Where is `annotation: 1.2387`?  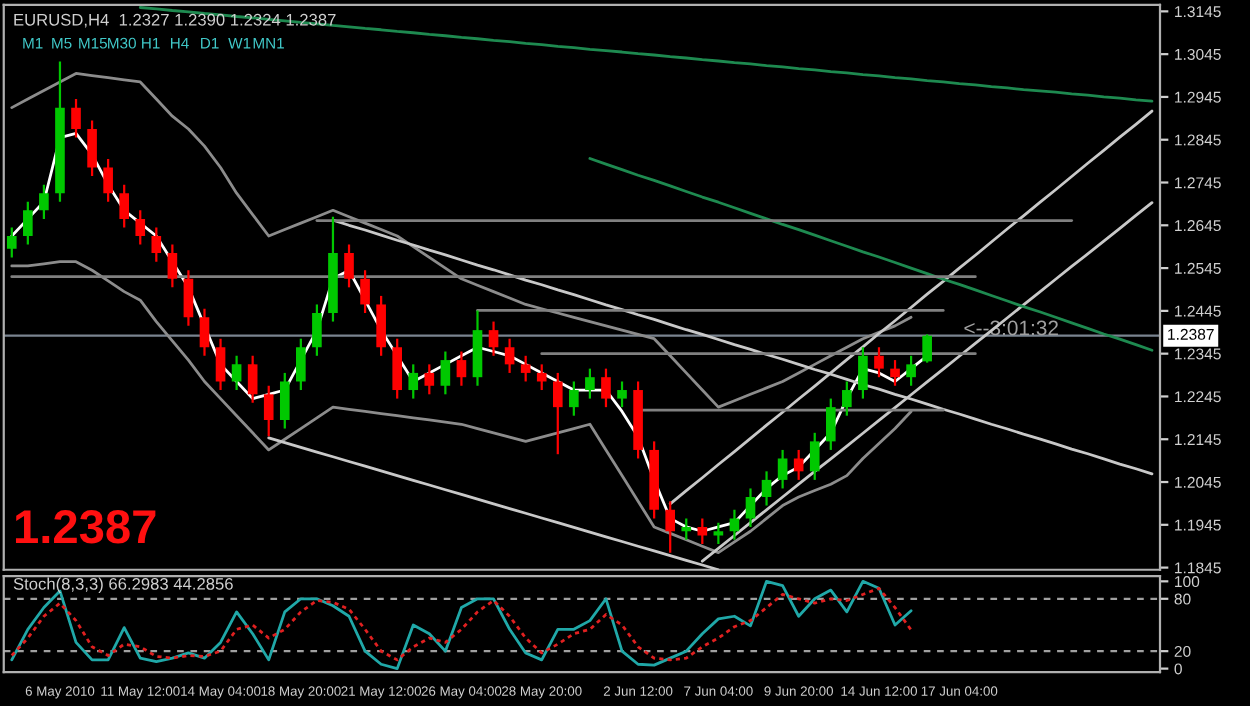 annotation: 1.2387 is located at coordinates (85, 527).